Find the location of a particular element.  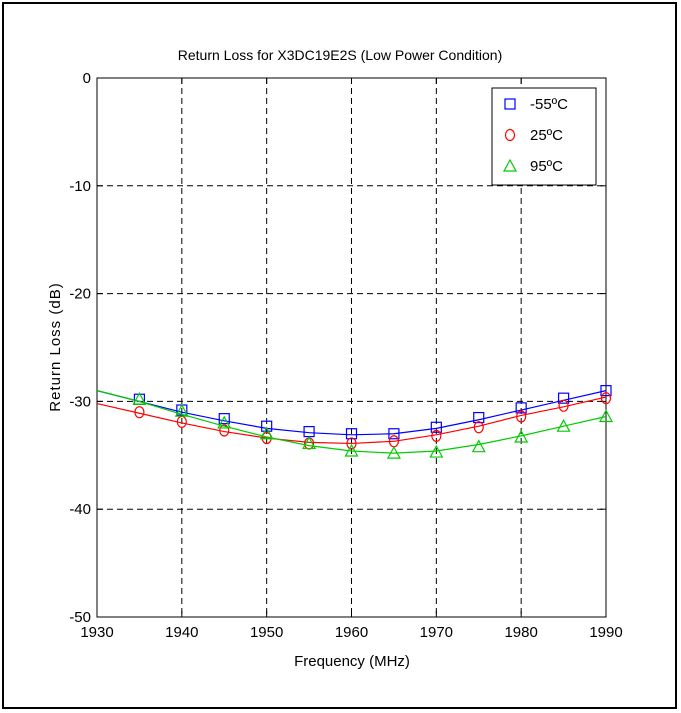

y-tick-label: -30 is located at coordinates (80, 401).